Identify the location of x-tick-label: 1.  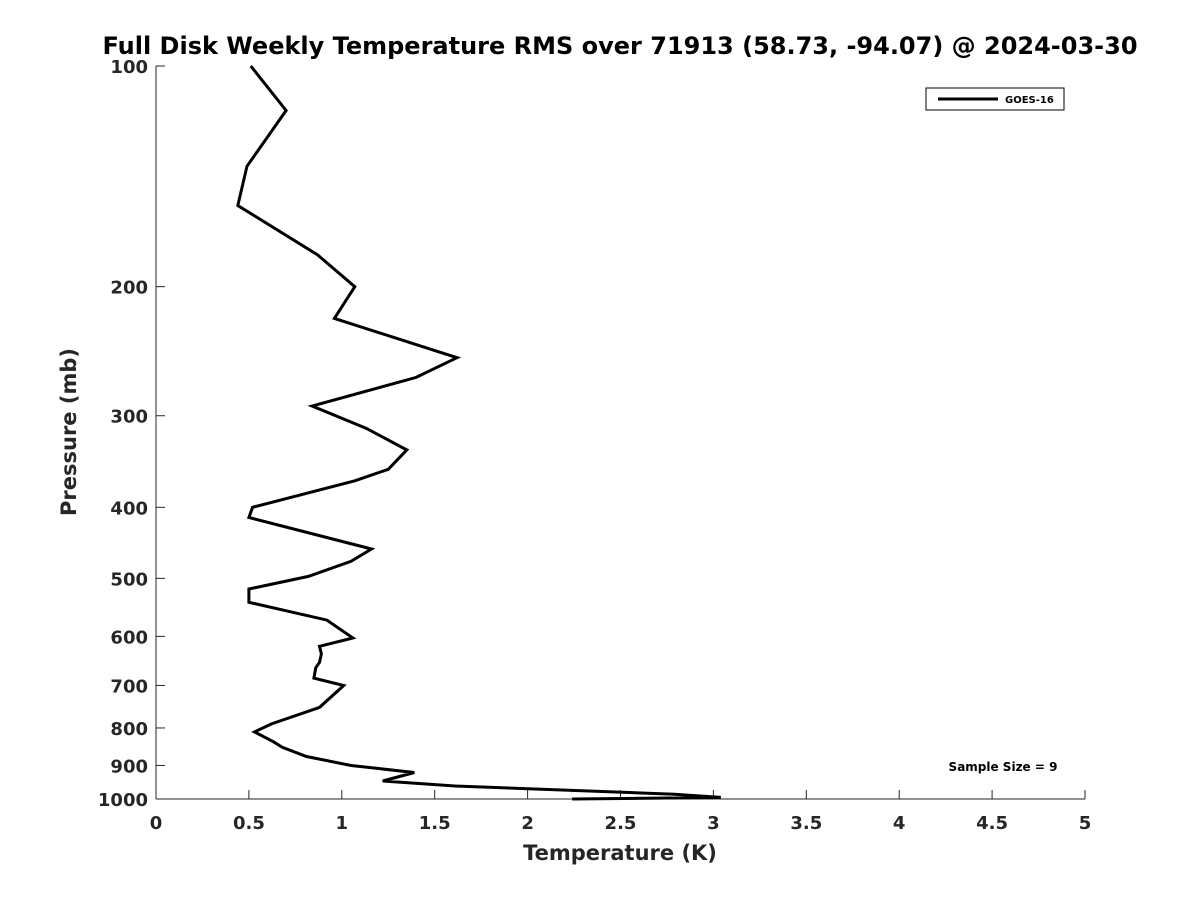
(342, 823).